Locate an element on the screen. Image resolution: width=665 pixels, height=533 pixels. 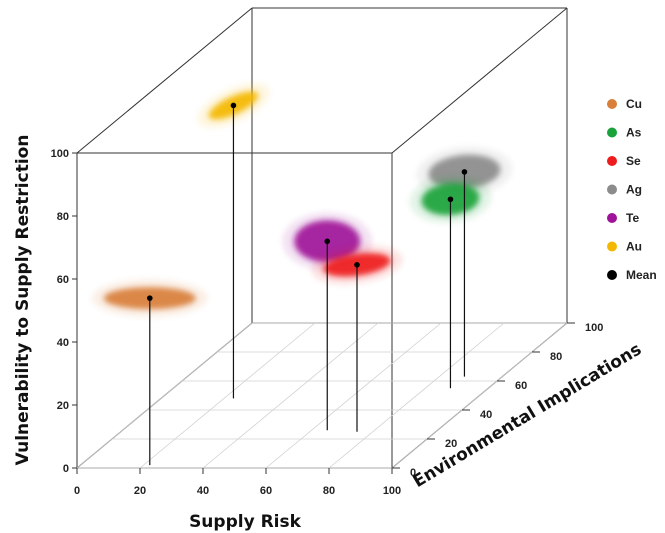
x-tick-label: 60 is located at coordinates (266, 491).